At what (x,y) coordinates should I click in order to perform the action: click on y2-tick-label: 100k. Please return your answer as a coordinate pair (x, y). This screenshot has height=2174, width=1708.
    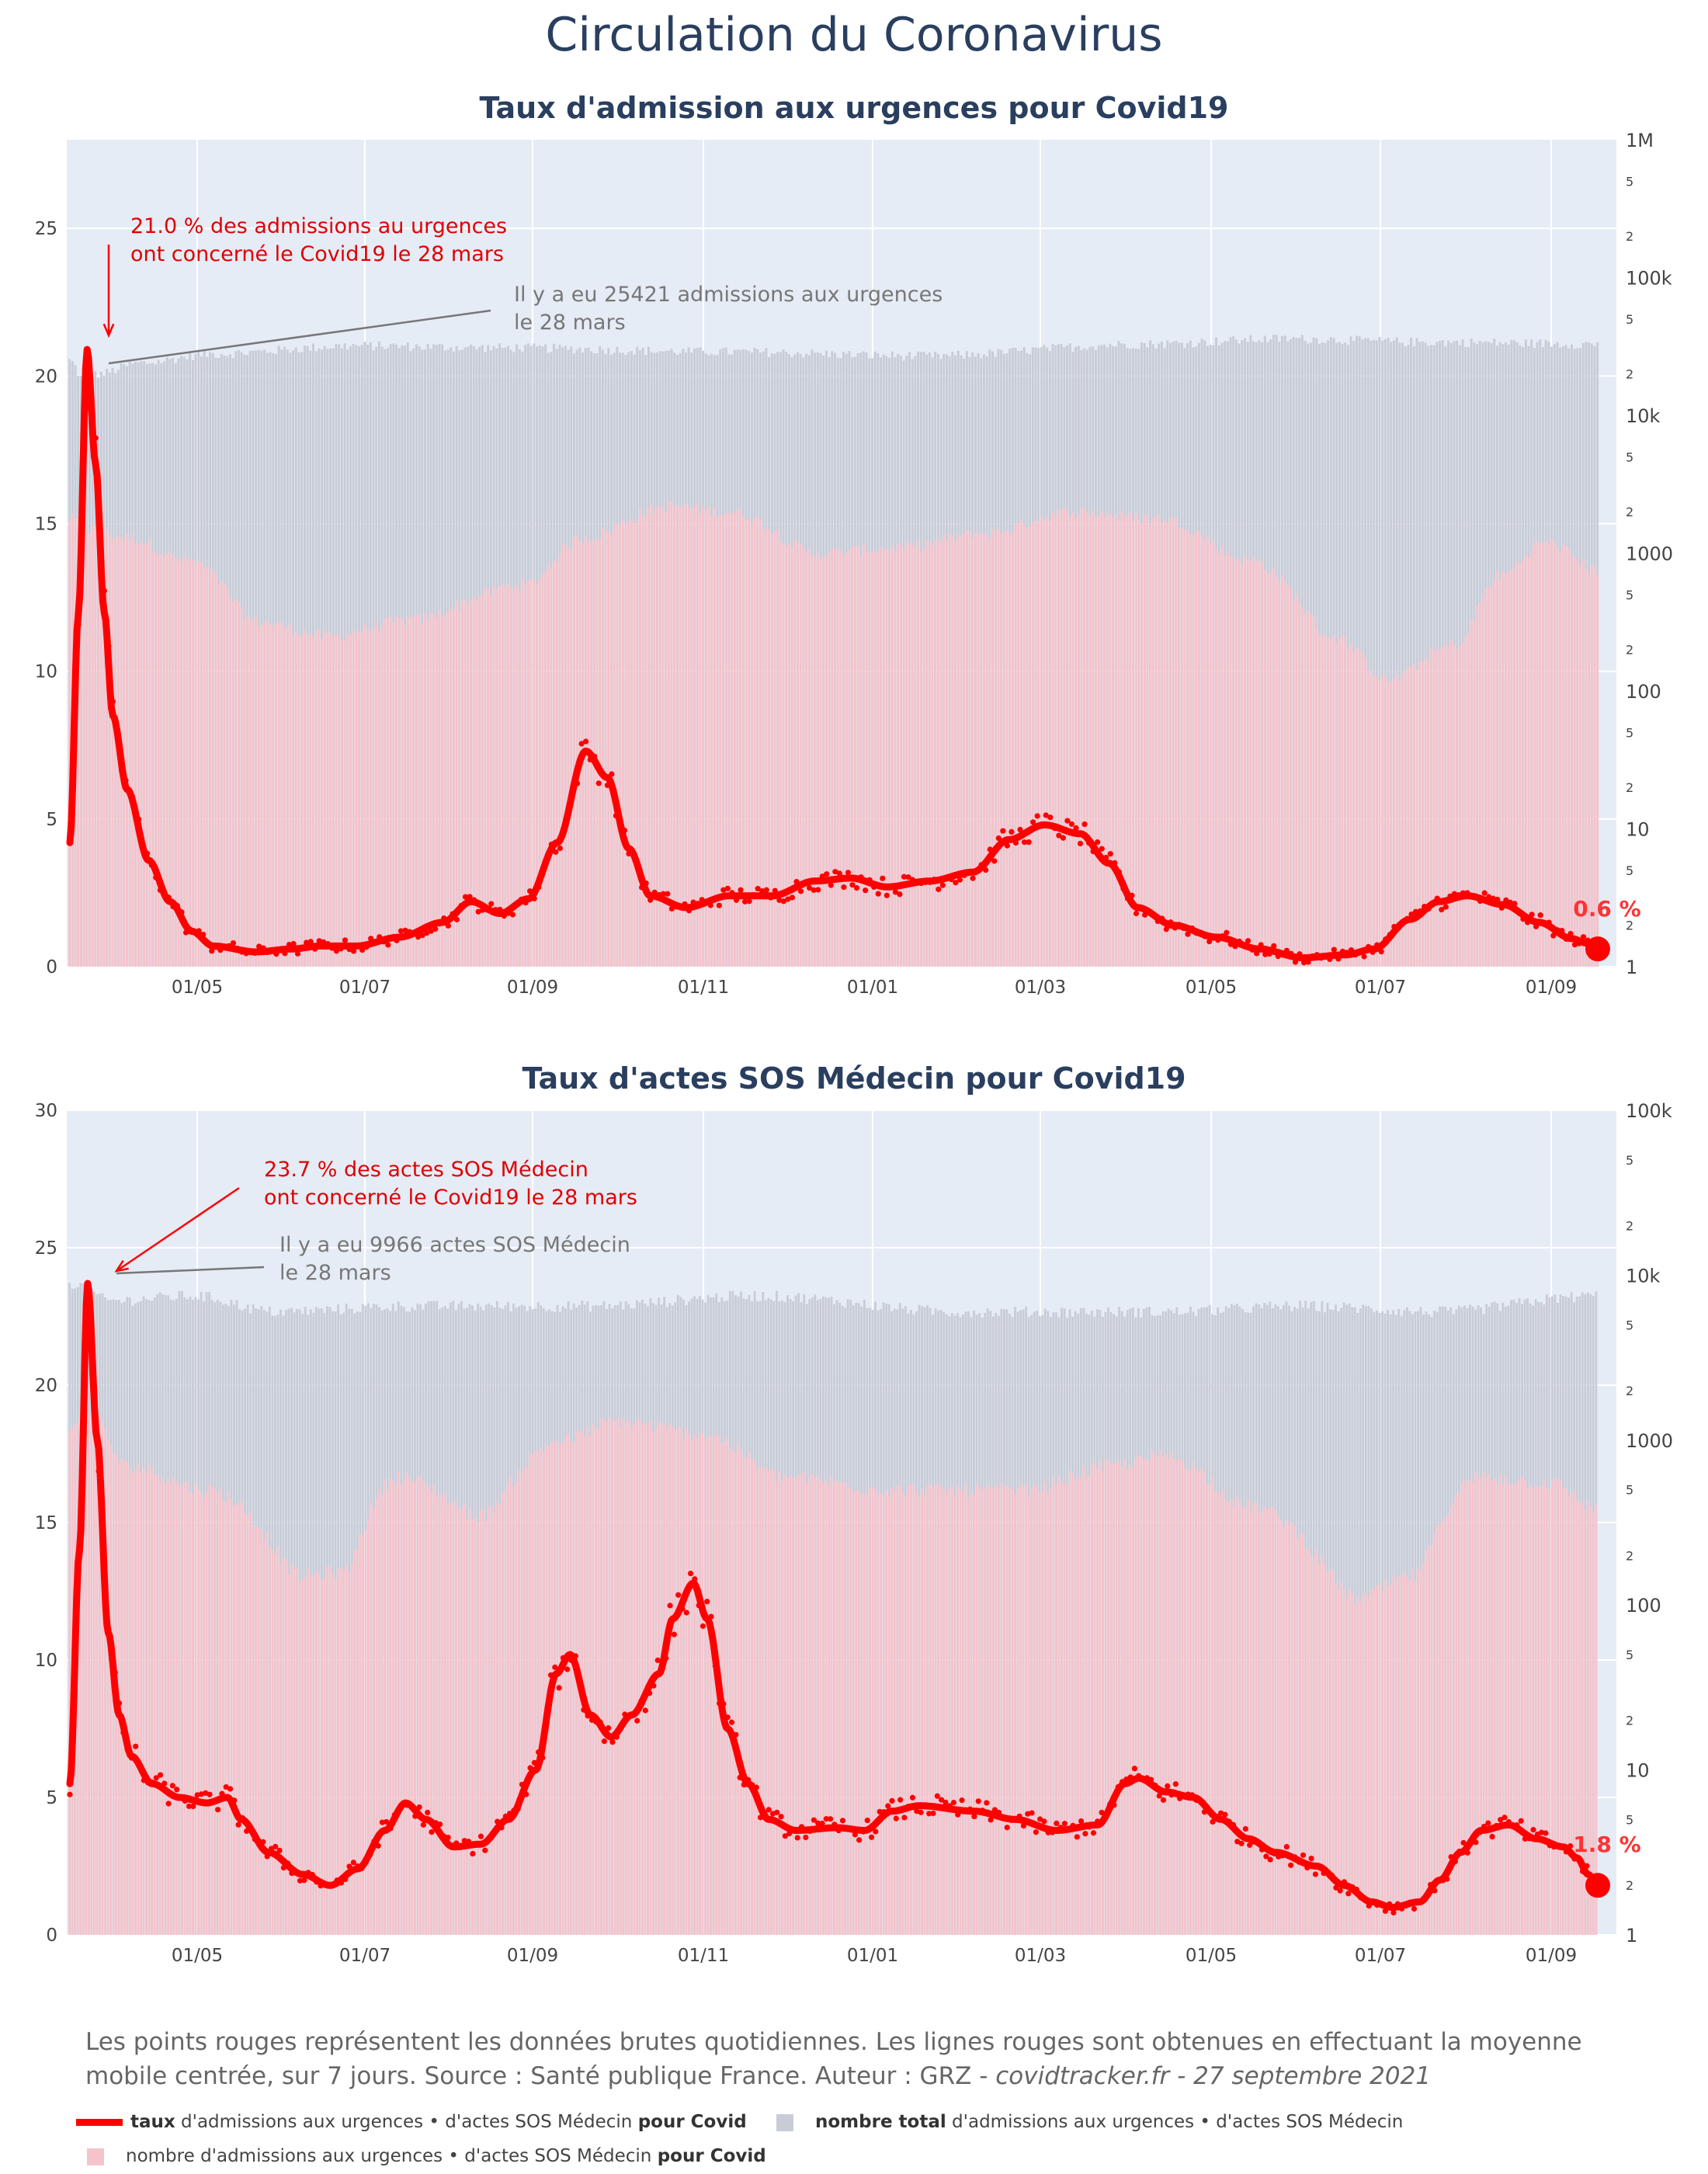
    Looking at the image, I should click on (1649, 1111).